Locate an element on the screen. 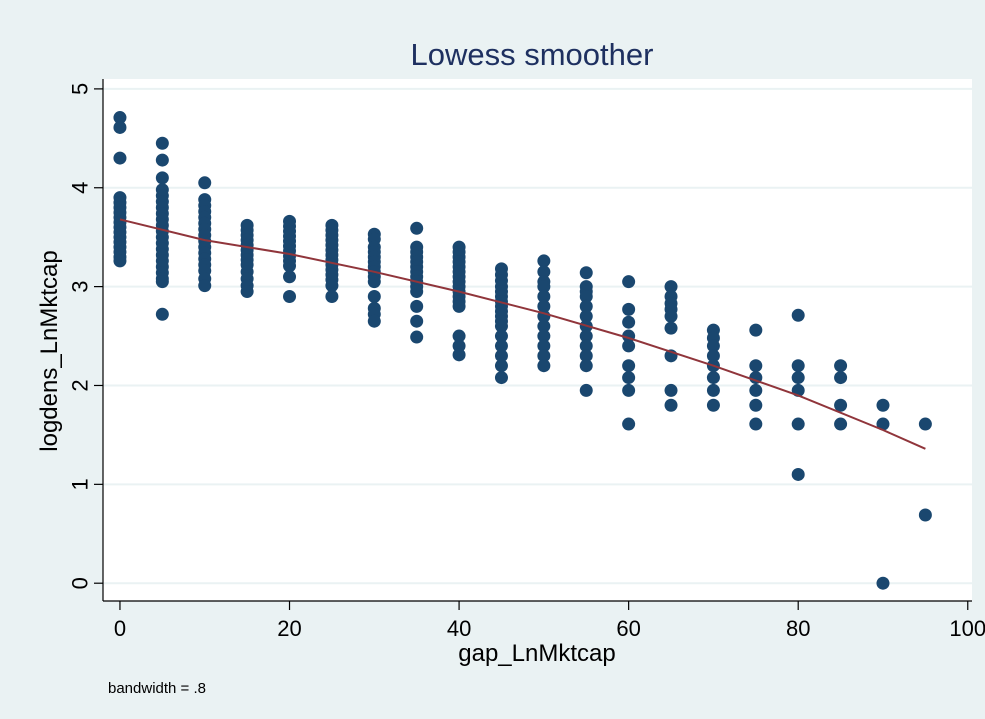  y-tick-label-5: 5 is located at coordinates (80, 89).